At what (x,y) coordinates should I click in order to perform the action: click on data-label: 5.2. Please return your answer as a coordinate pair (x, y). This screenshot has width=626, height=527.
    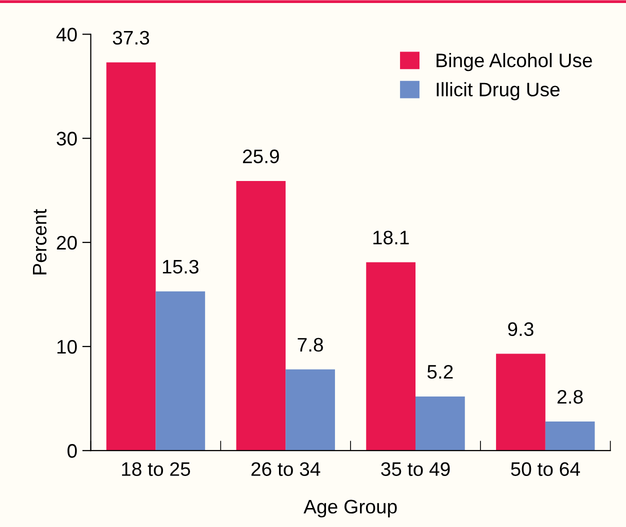
    Looking at the image, I should click on (440, 371).